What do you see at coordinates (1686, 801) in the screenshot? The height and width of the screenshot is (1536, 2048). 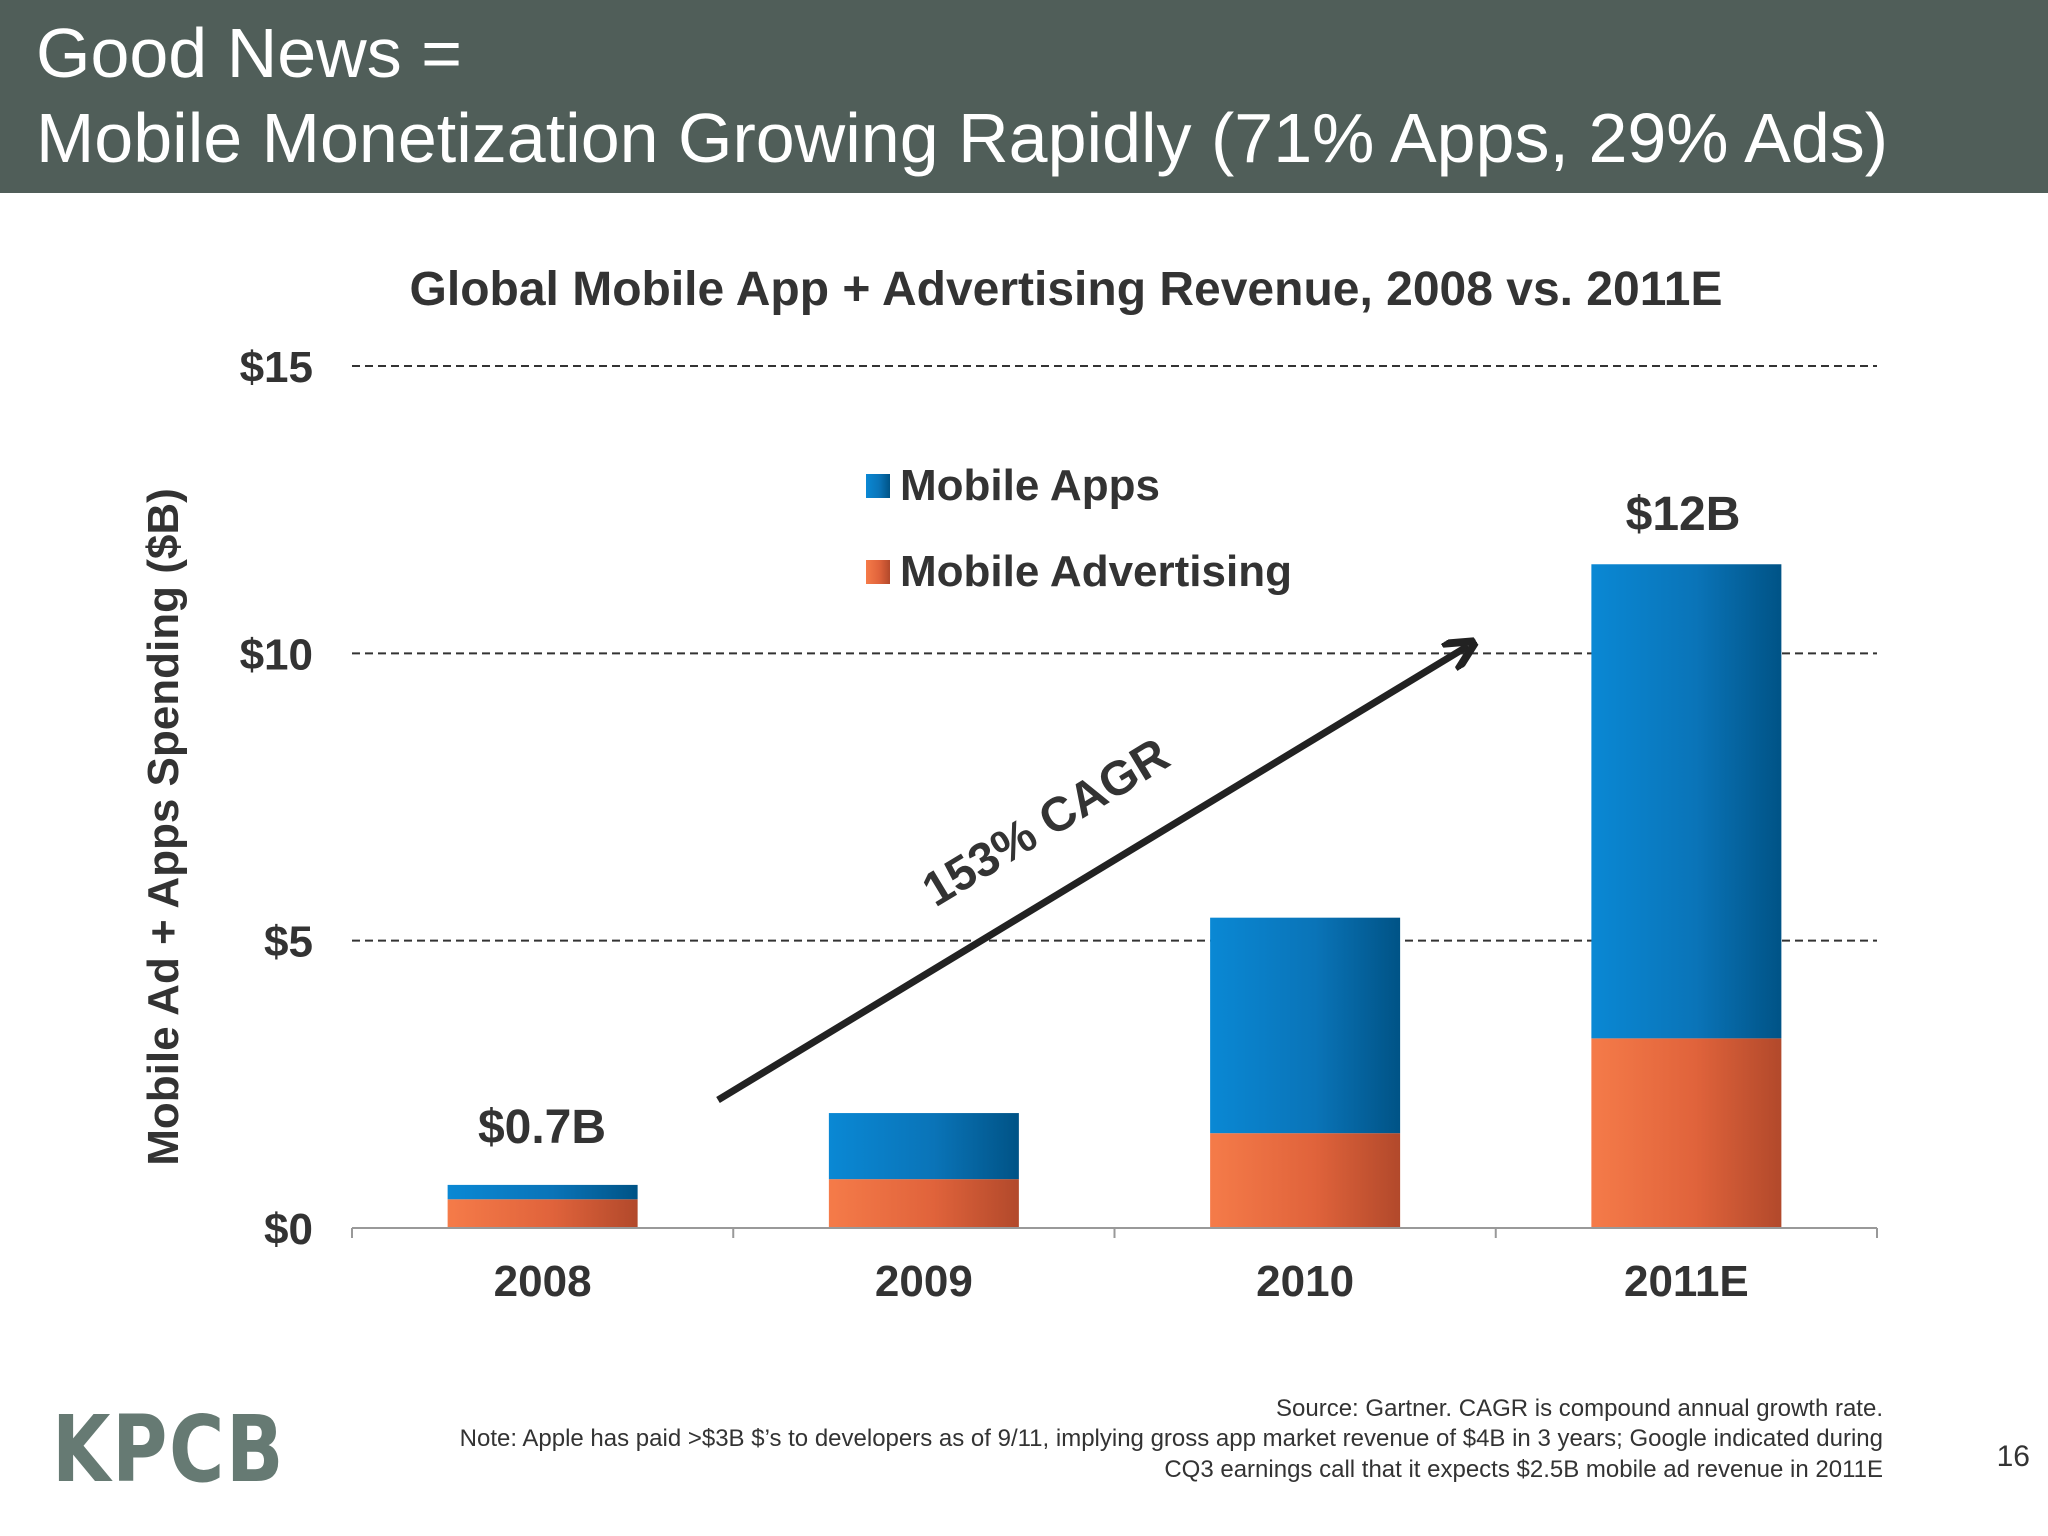 I see `bar-mobile-apps-2011e` at bounding box center [1686, 801].